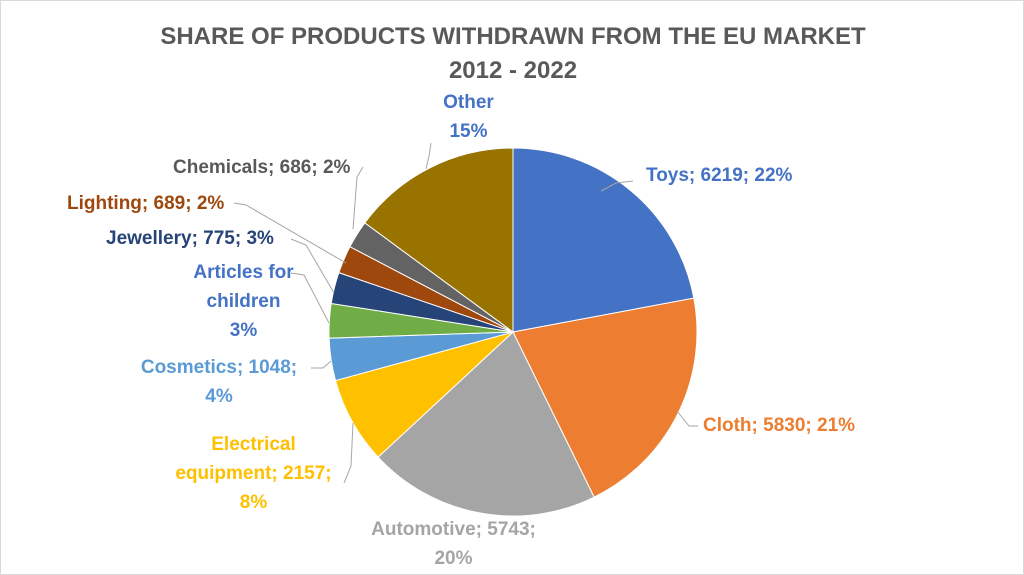 Image resolution: width=1024 pixels, height=575 pixels. Describe the element at coordinates (468, 102) in the screenshot. I see `data-label-line: Other` at that location.